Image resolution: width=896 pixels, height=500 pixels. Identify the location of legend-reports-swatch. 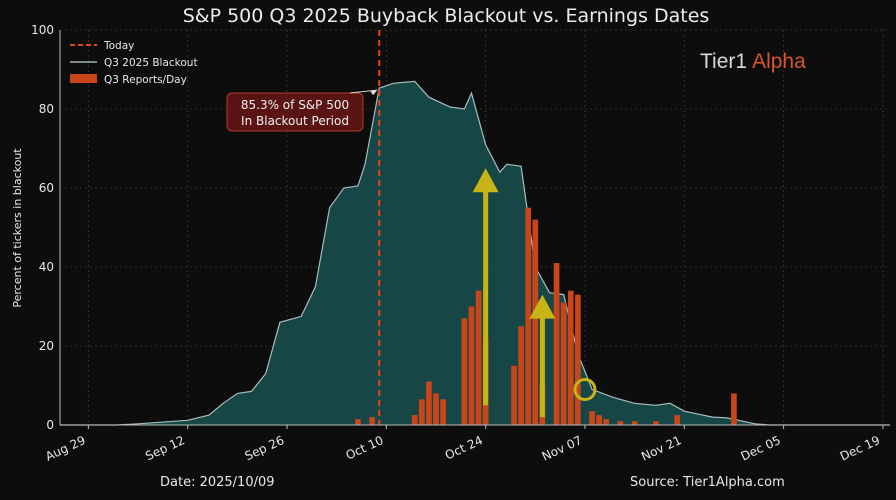
(83, 78).